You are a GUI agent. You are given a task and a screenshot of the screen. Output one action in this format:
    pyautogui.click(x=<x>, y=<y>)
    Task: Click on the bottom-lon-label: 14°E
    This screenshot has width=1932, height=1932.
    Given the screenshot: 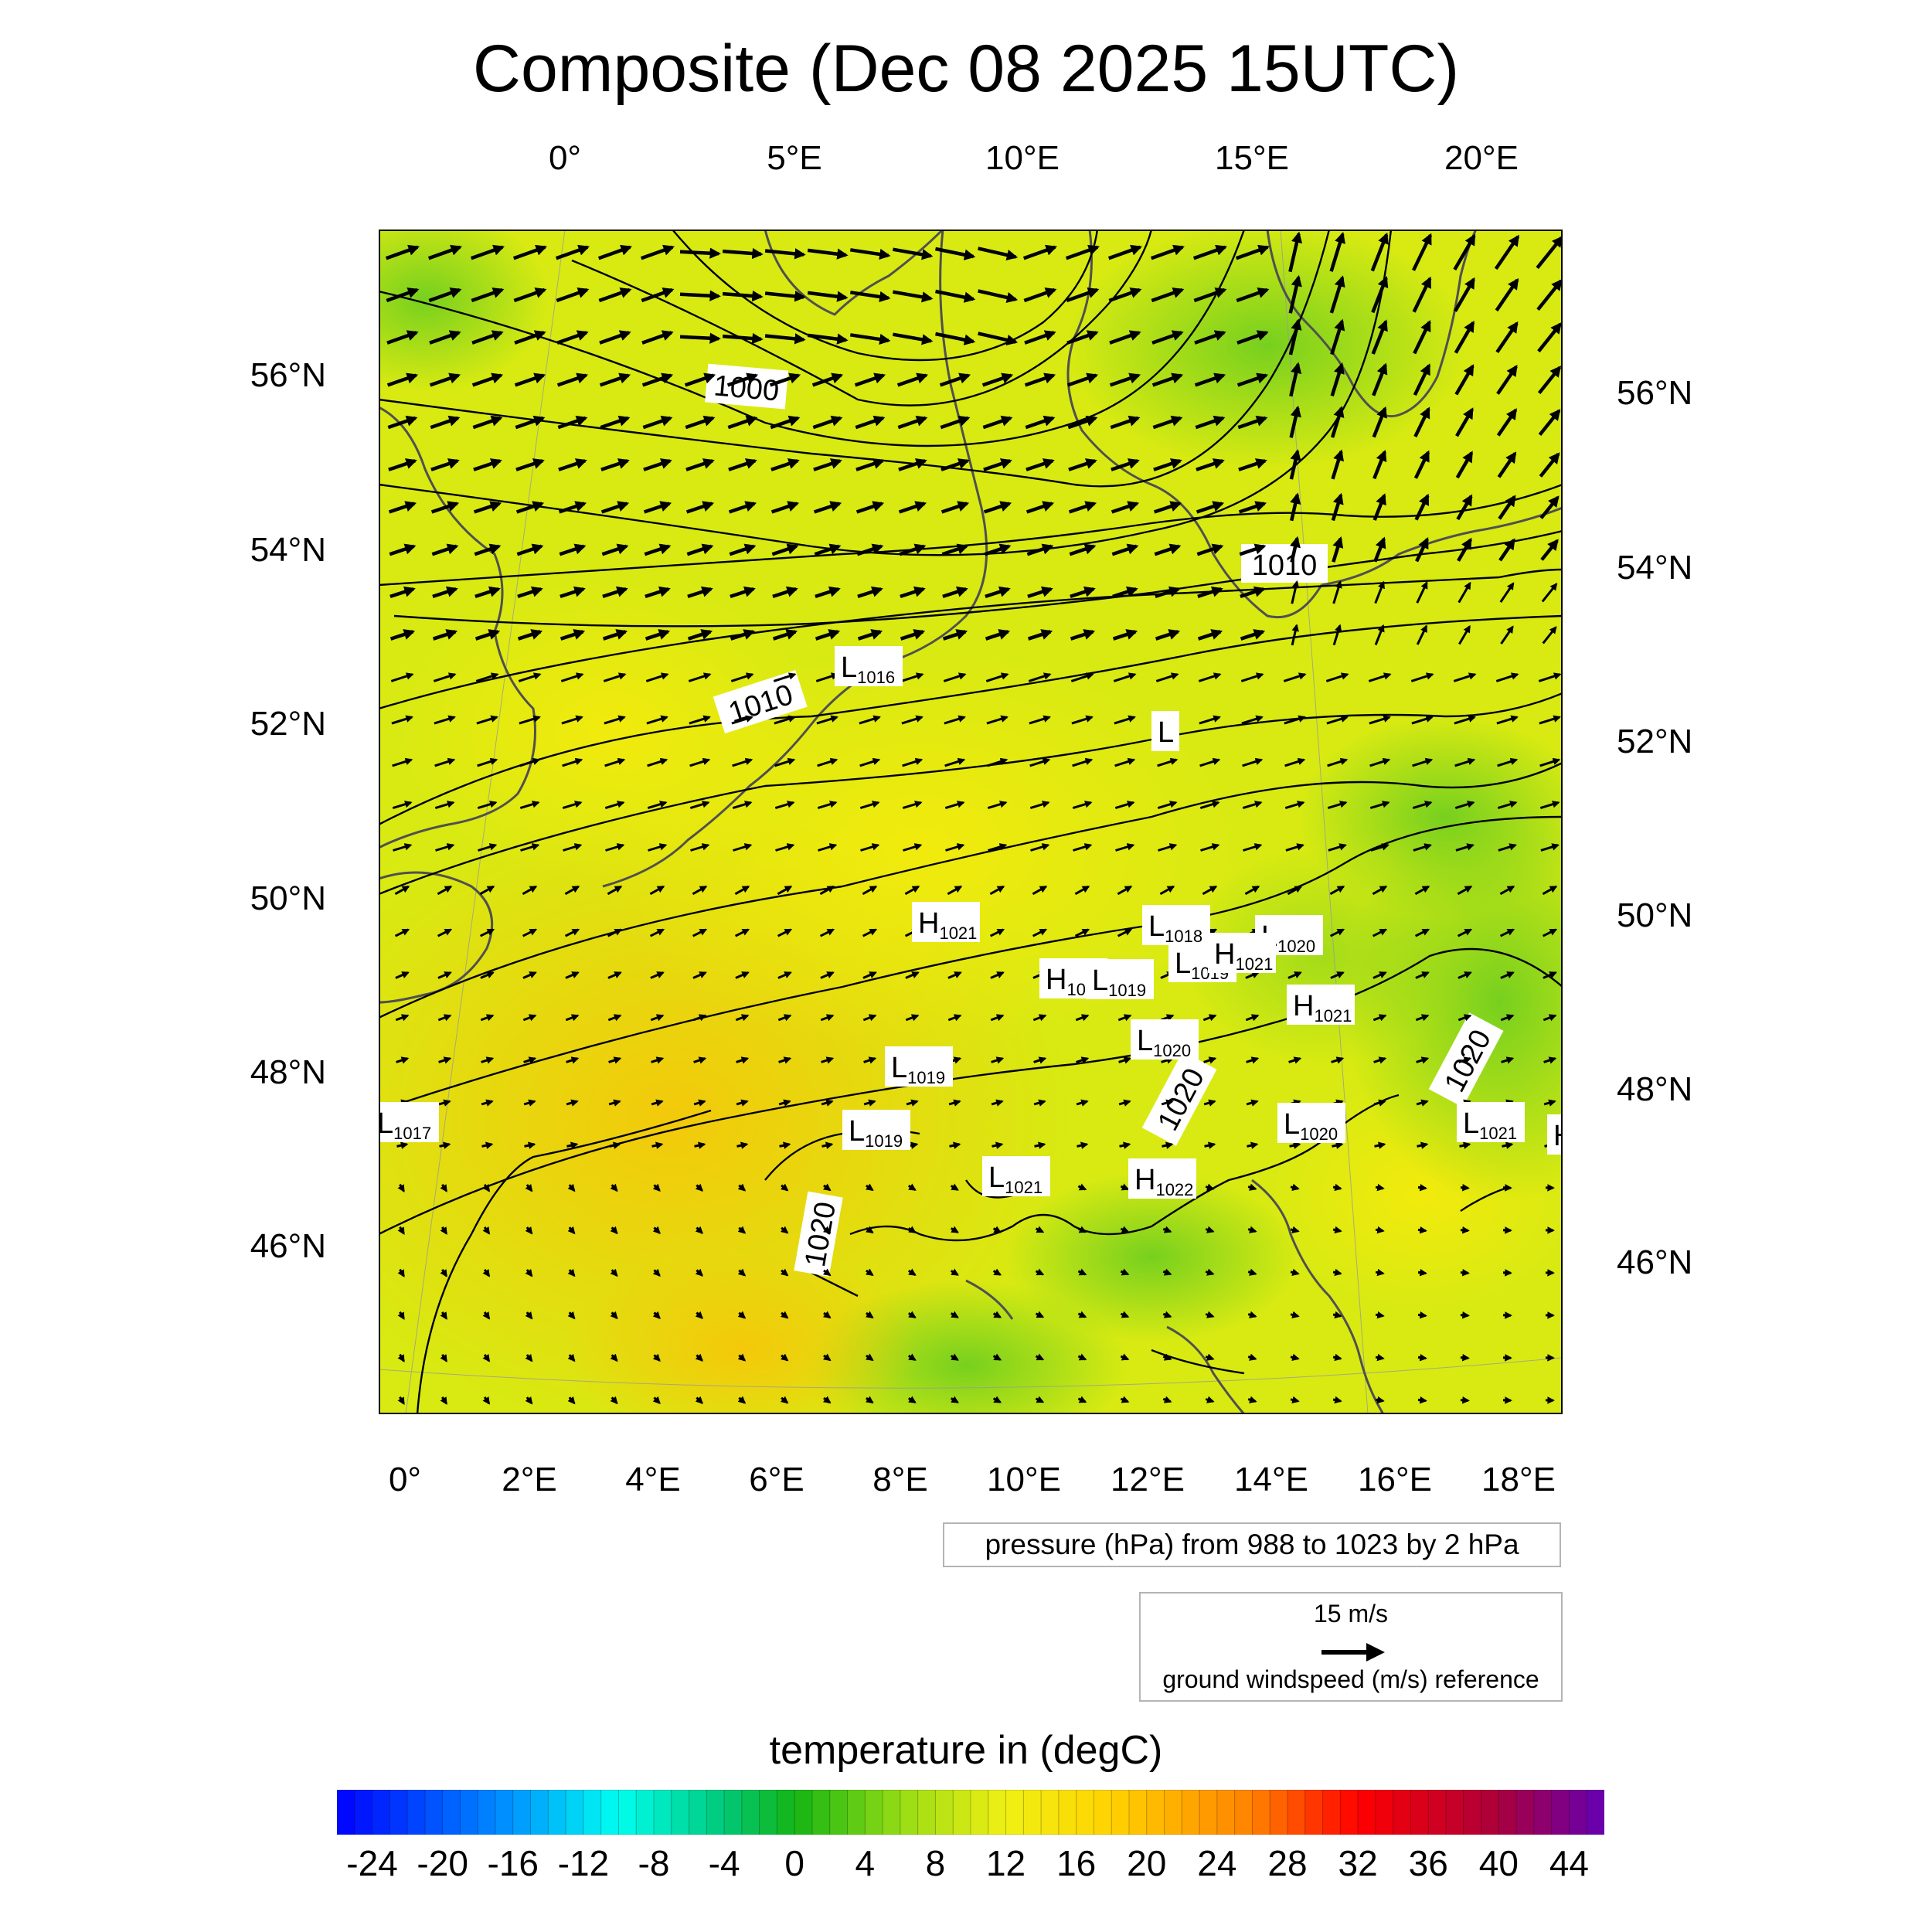 What is the action you would take?
    pyautogui.click(x=1271, y=1480)
    